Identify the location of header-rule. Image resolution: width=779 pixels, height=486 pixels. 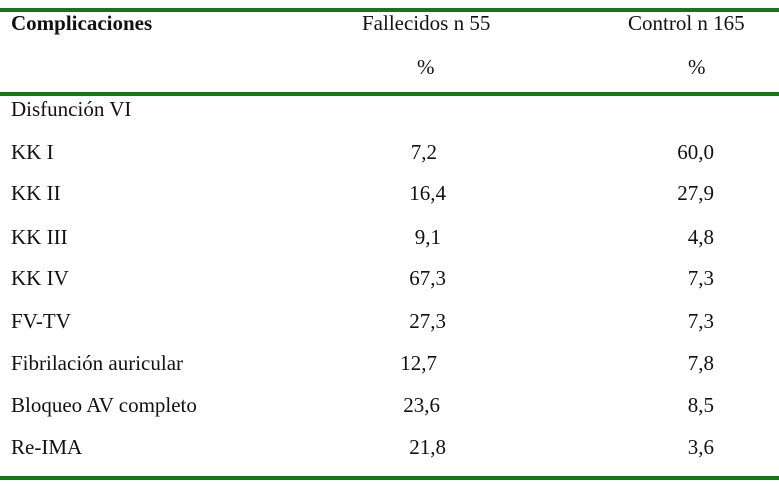
(389, 94).